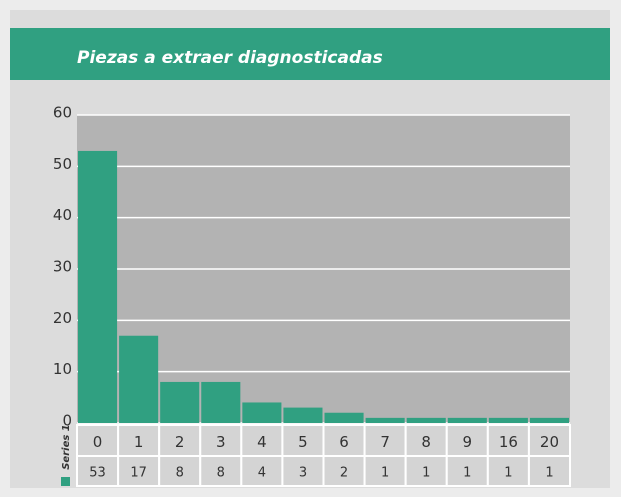  I want to click on y-tick-label: 10, so click(62, 369).